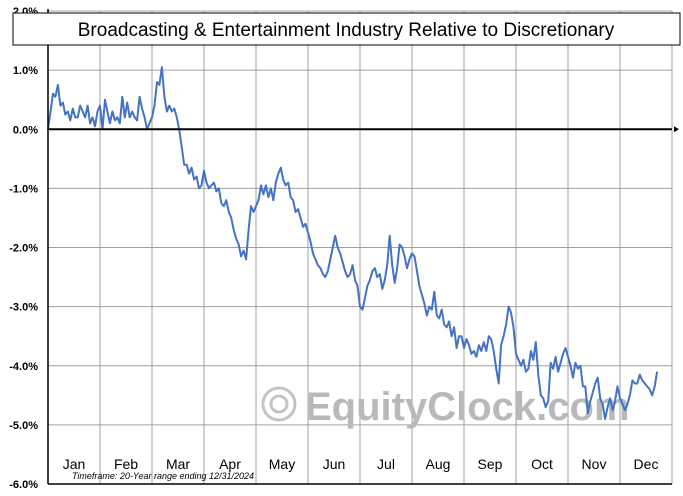 The width and height of the screenshot is (683, 496). I want to click on y-tick-label: 1.0%, so click(25, 71).